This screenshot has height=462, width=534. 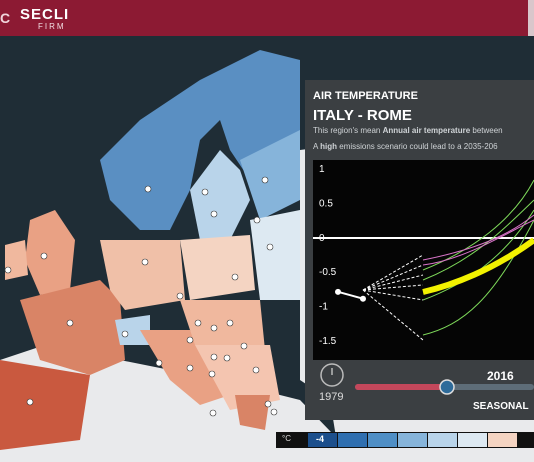 I want to click on region-poland, so click(x=217, y=267).